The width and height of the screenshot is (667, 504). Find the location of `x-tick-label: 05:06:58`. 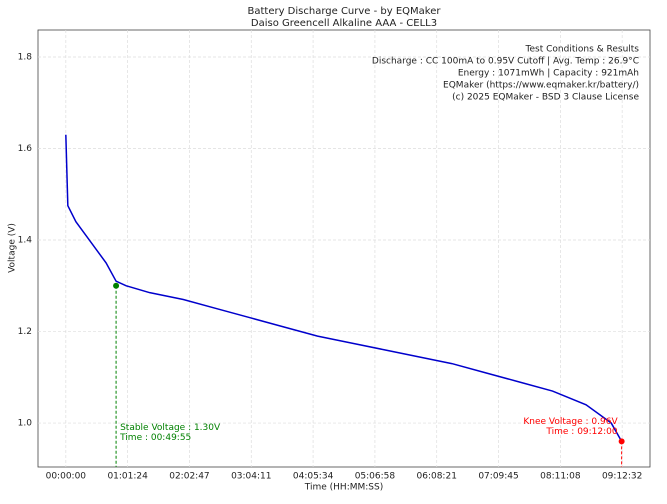

x-tick-label: 05:06:58 is located at coordinates (375, 477).